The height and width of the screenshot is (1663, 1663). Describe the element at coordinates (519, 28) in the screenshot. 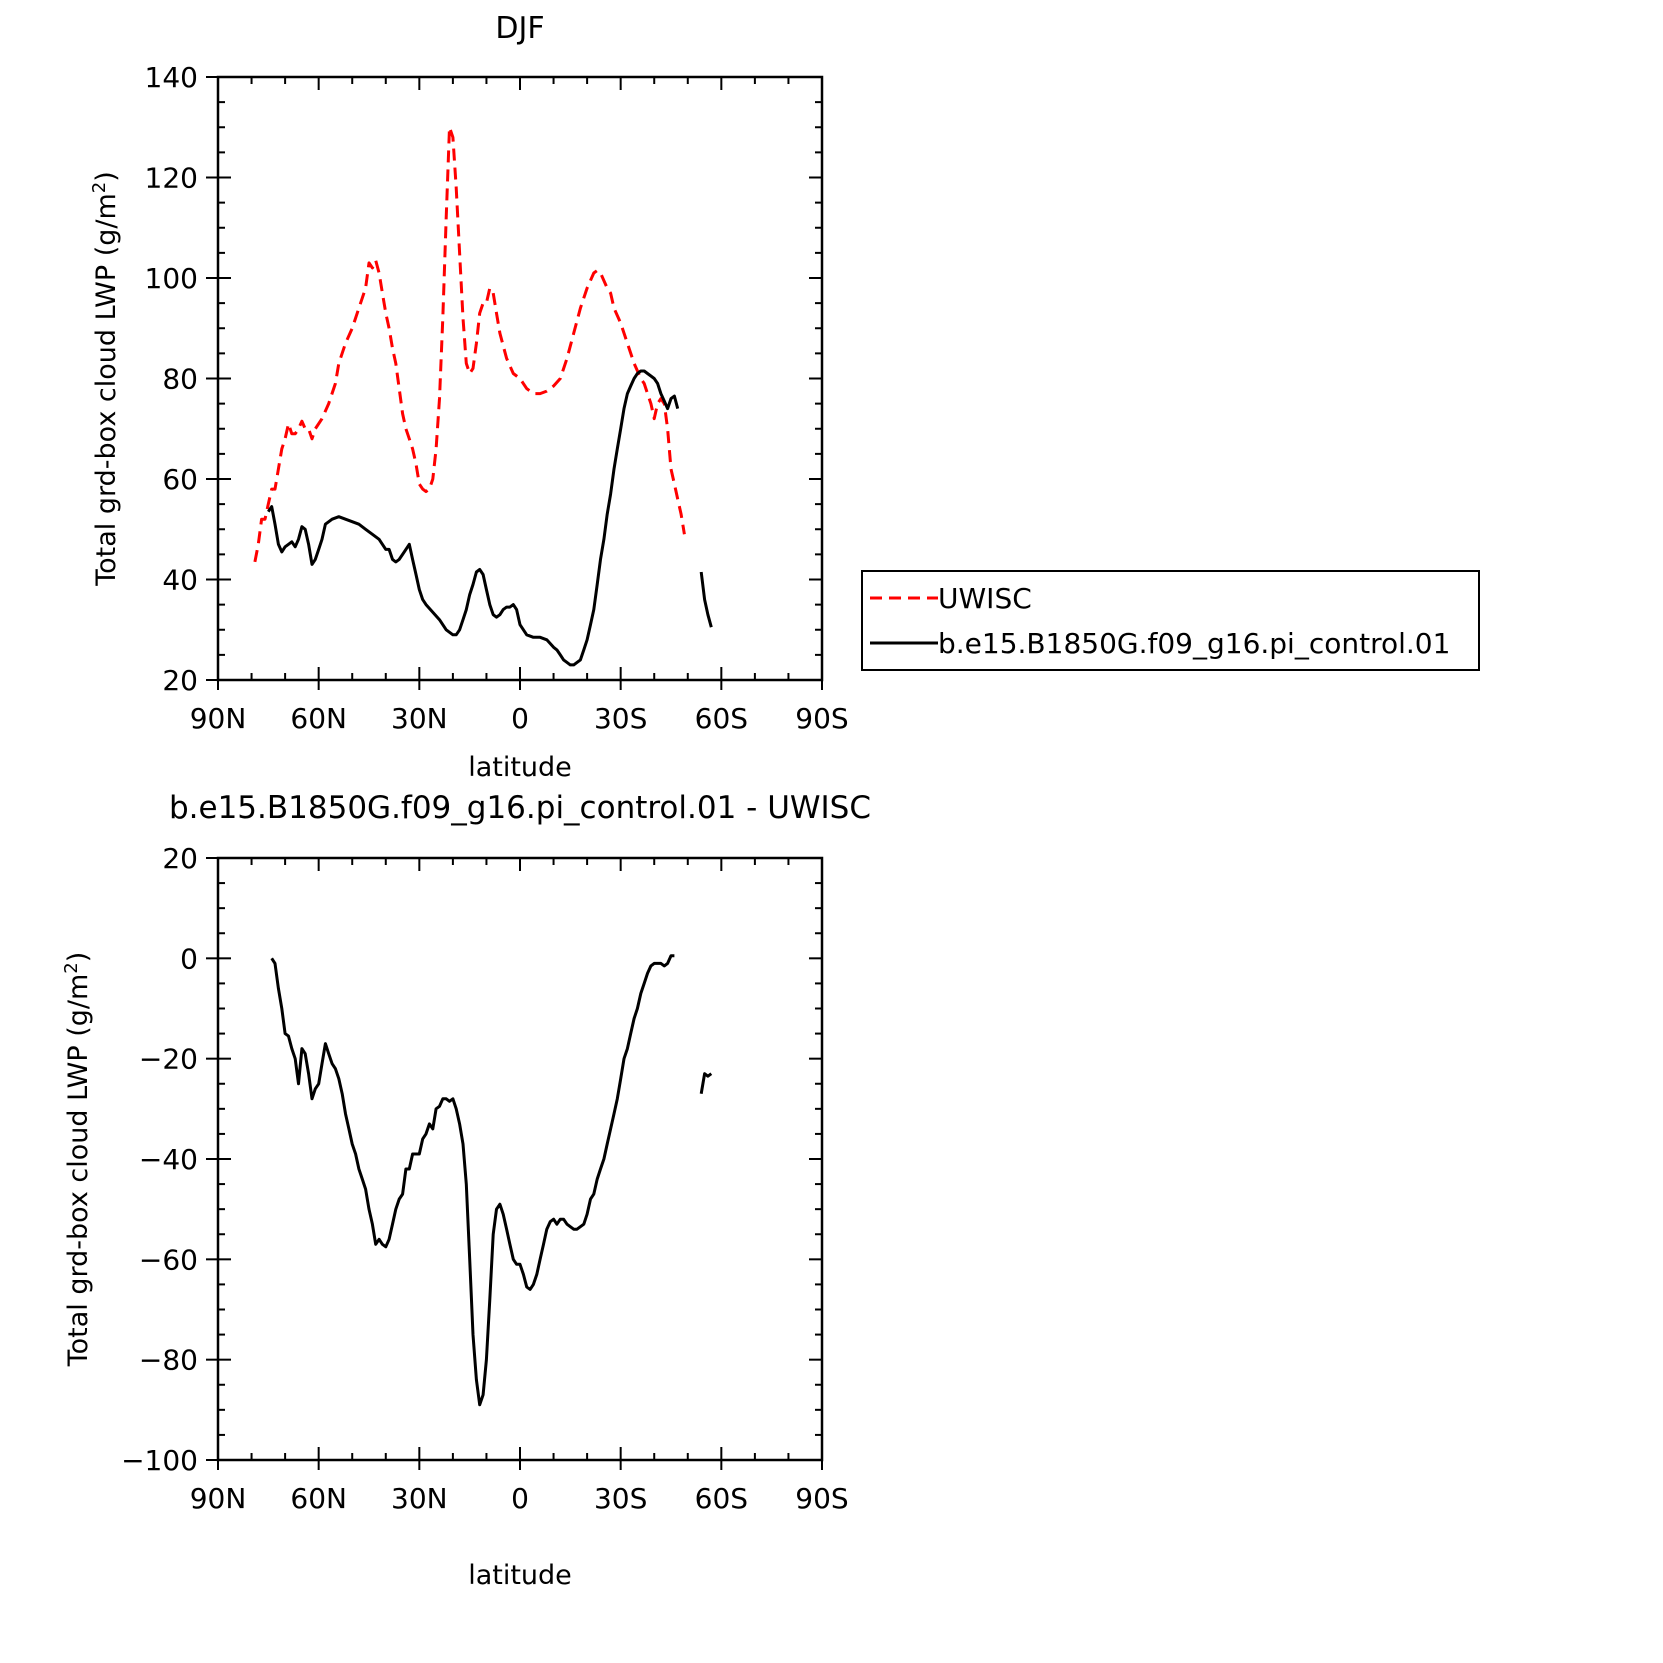

I see `chart-title: DJF` at that location.